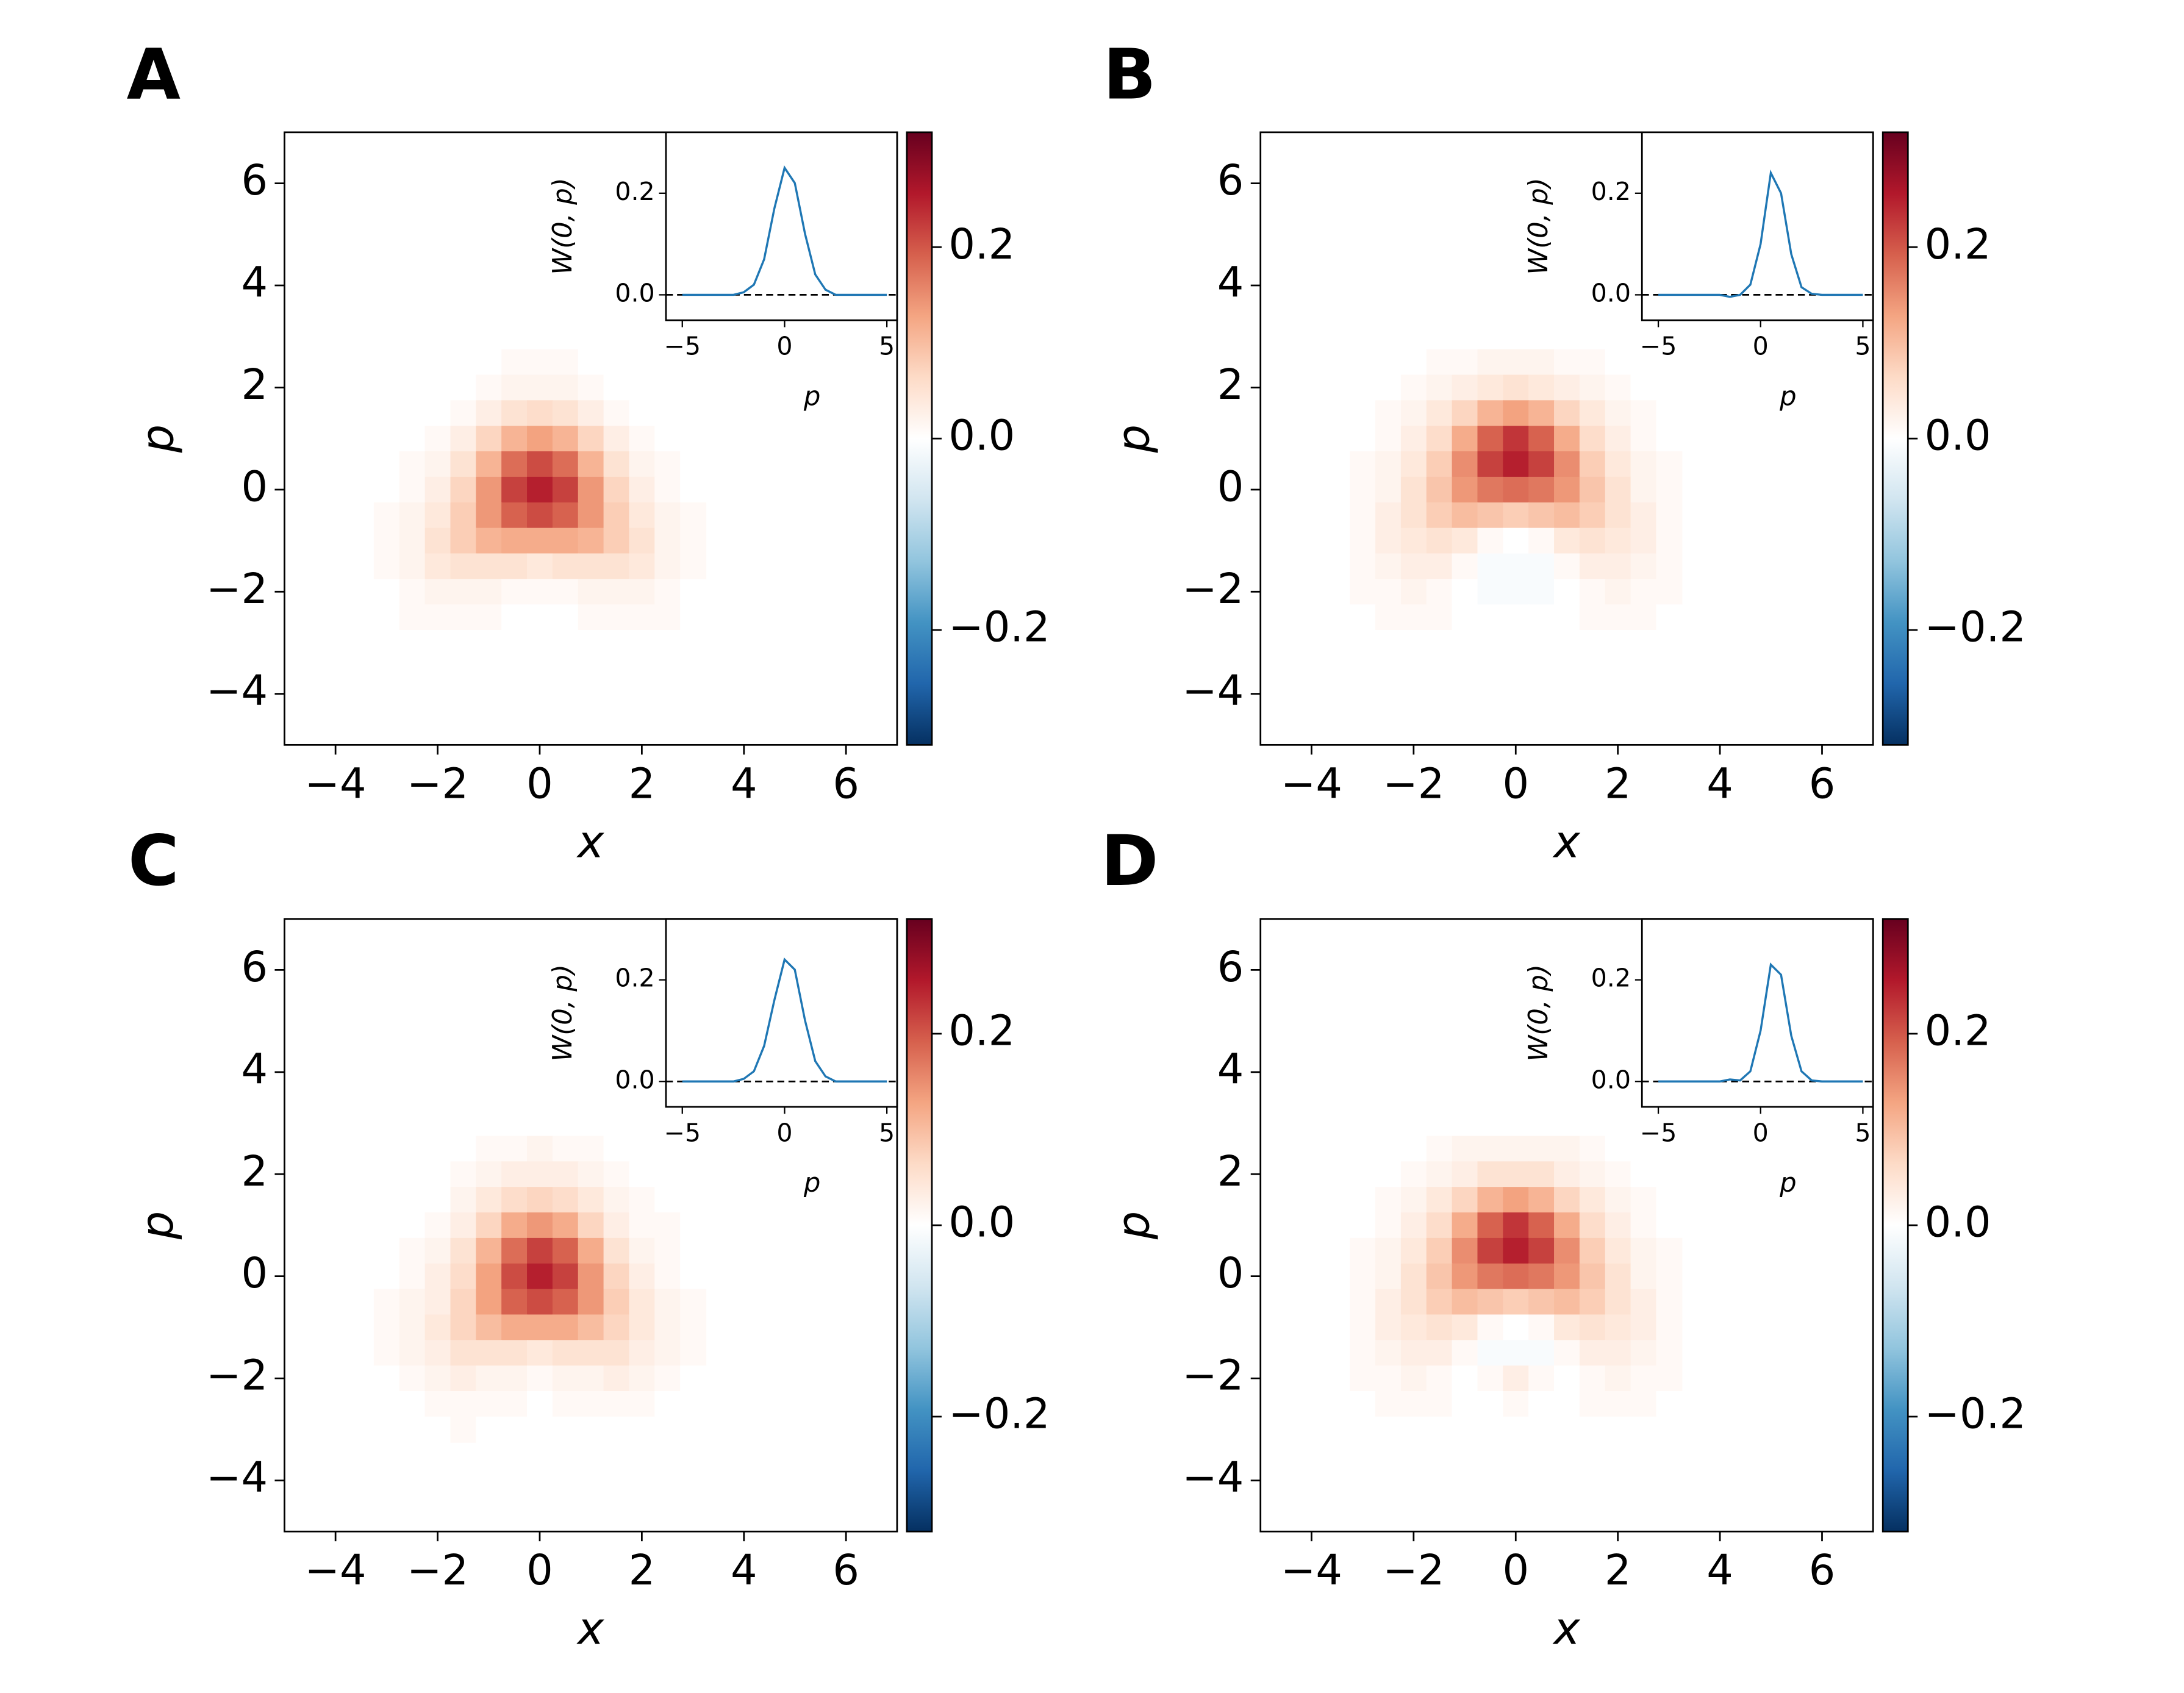 This screenshot has height=1693, width=2184. Describe the element at coordinates (1658, 1133) in the screenshot. I see `inset-x-tick-label: −5` at that location.